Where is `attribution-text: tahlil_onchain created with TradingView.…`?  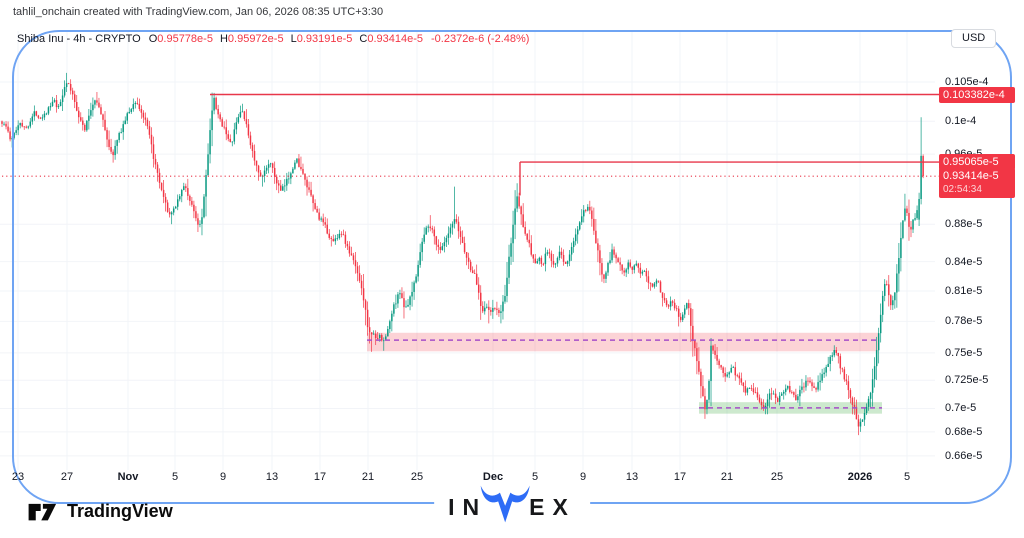 attribution-text: tahlil_onchain created with TradingView.… is located at coordinates (198, 12).